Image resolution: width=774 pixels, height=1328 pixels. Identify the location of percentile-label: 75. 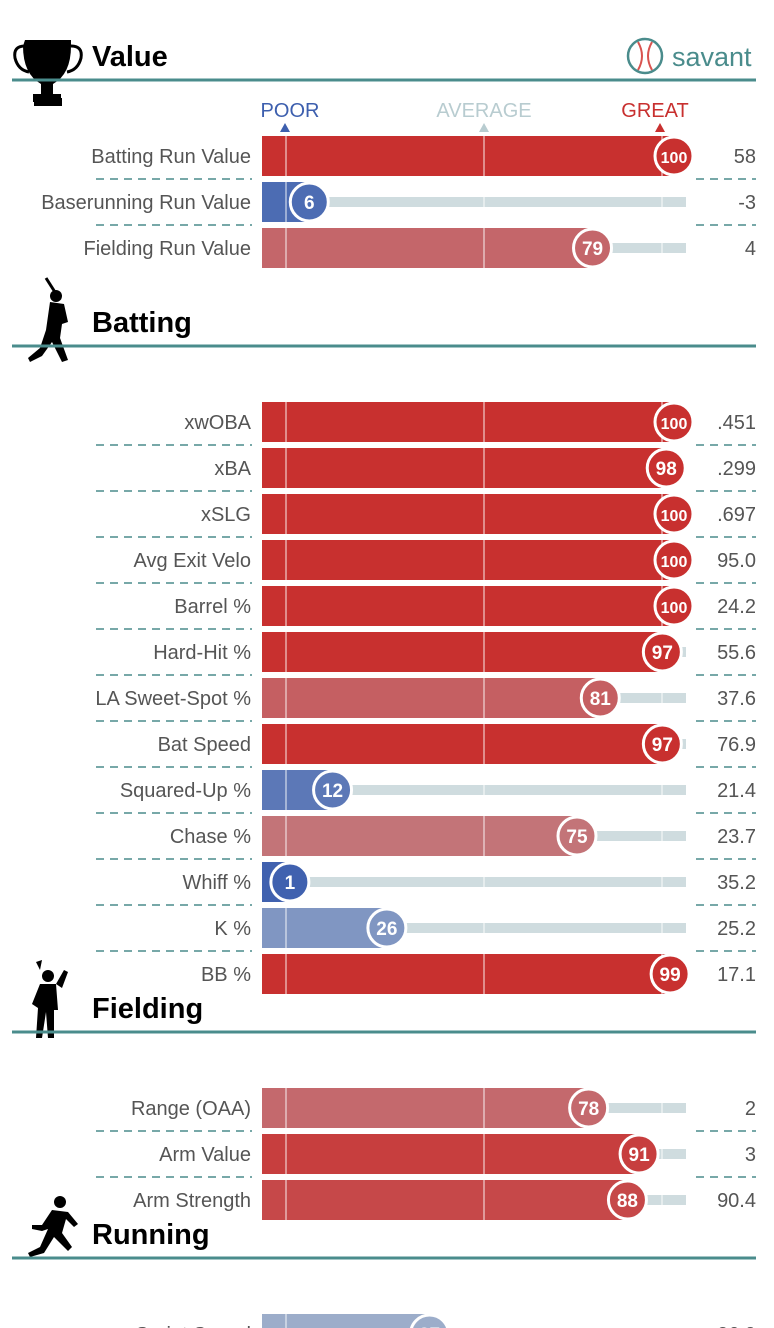
(577, 837).